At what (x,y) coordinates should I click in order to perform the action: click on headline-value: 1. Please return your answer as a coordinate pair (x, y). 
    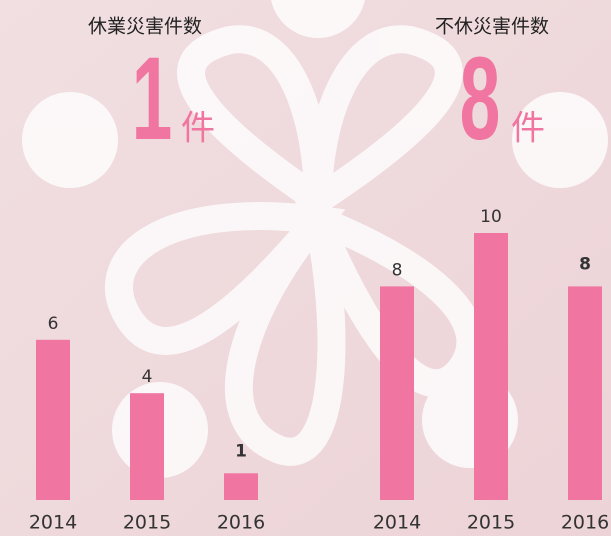
    Looking at the image, I should click on (152, 98).